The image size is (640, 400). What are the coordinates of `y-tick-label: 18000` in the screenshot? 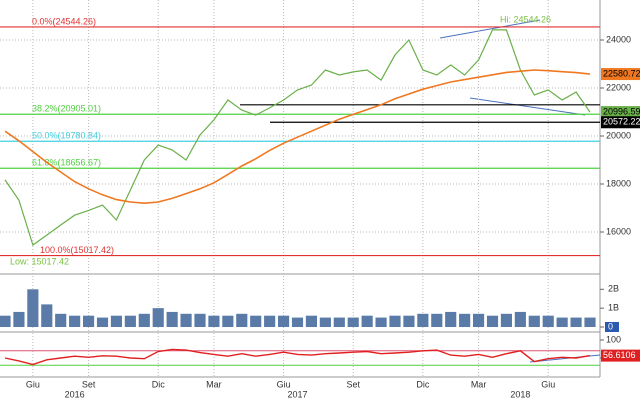 It's located at (618, 183).